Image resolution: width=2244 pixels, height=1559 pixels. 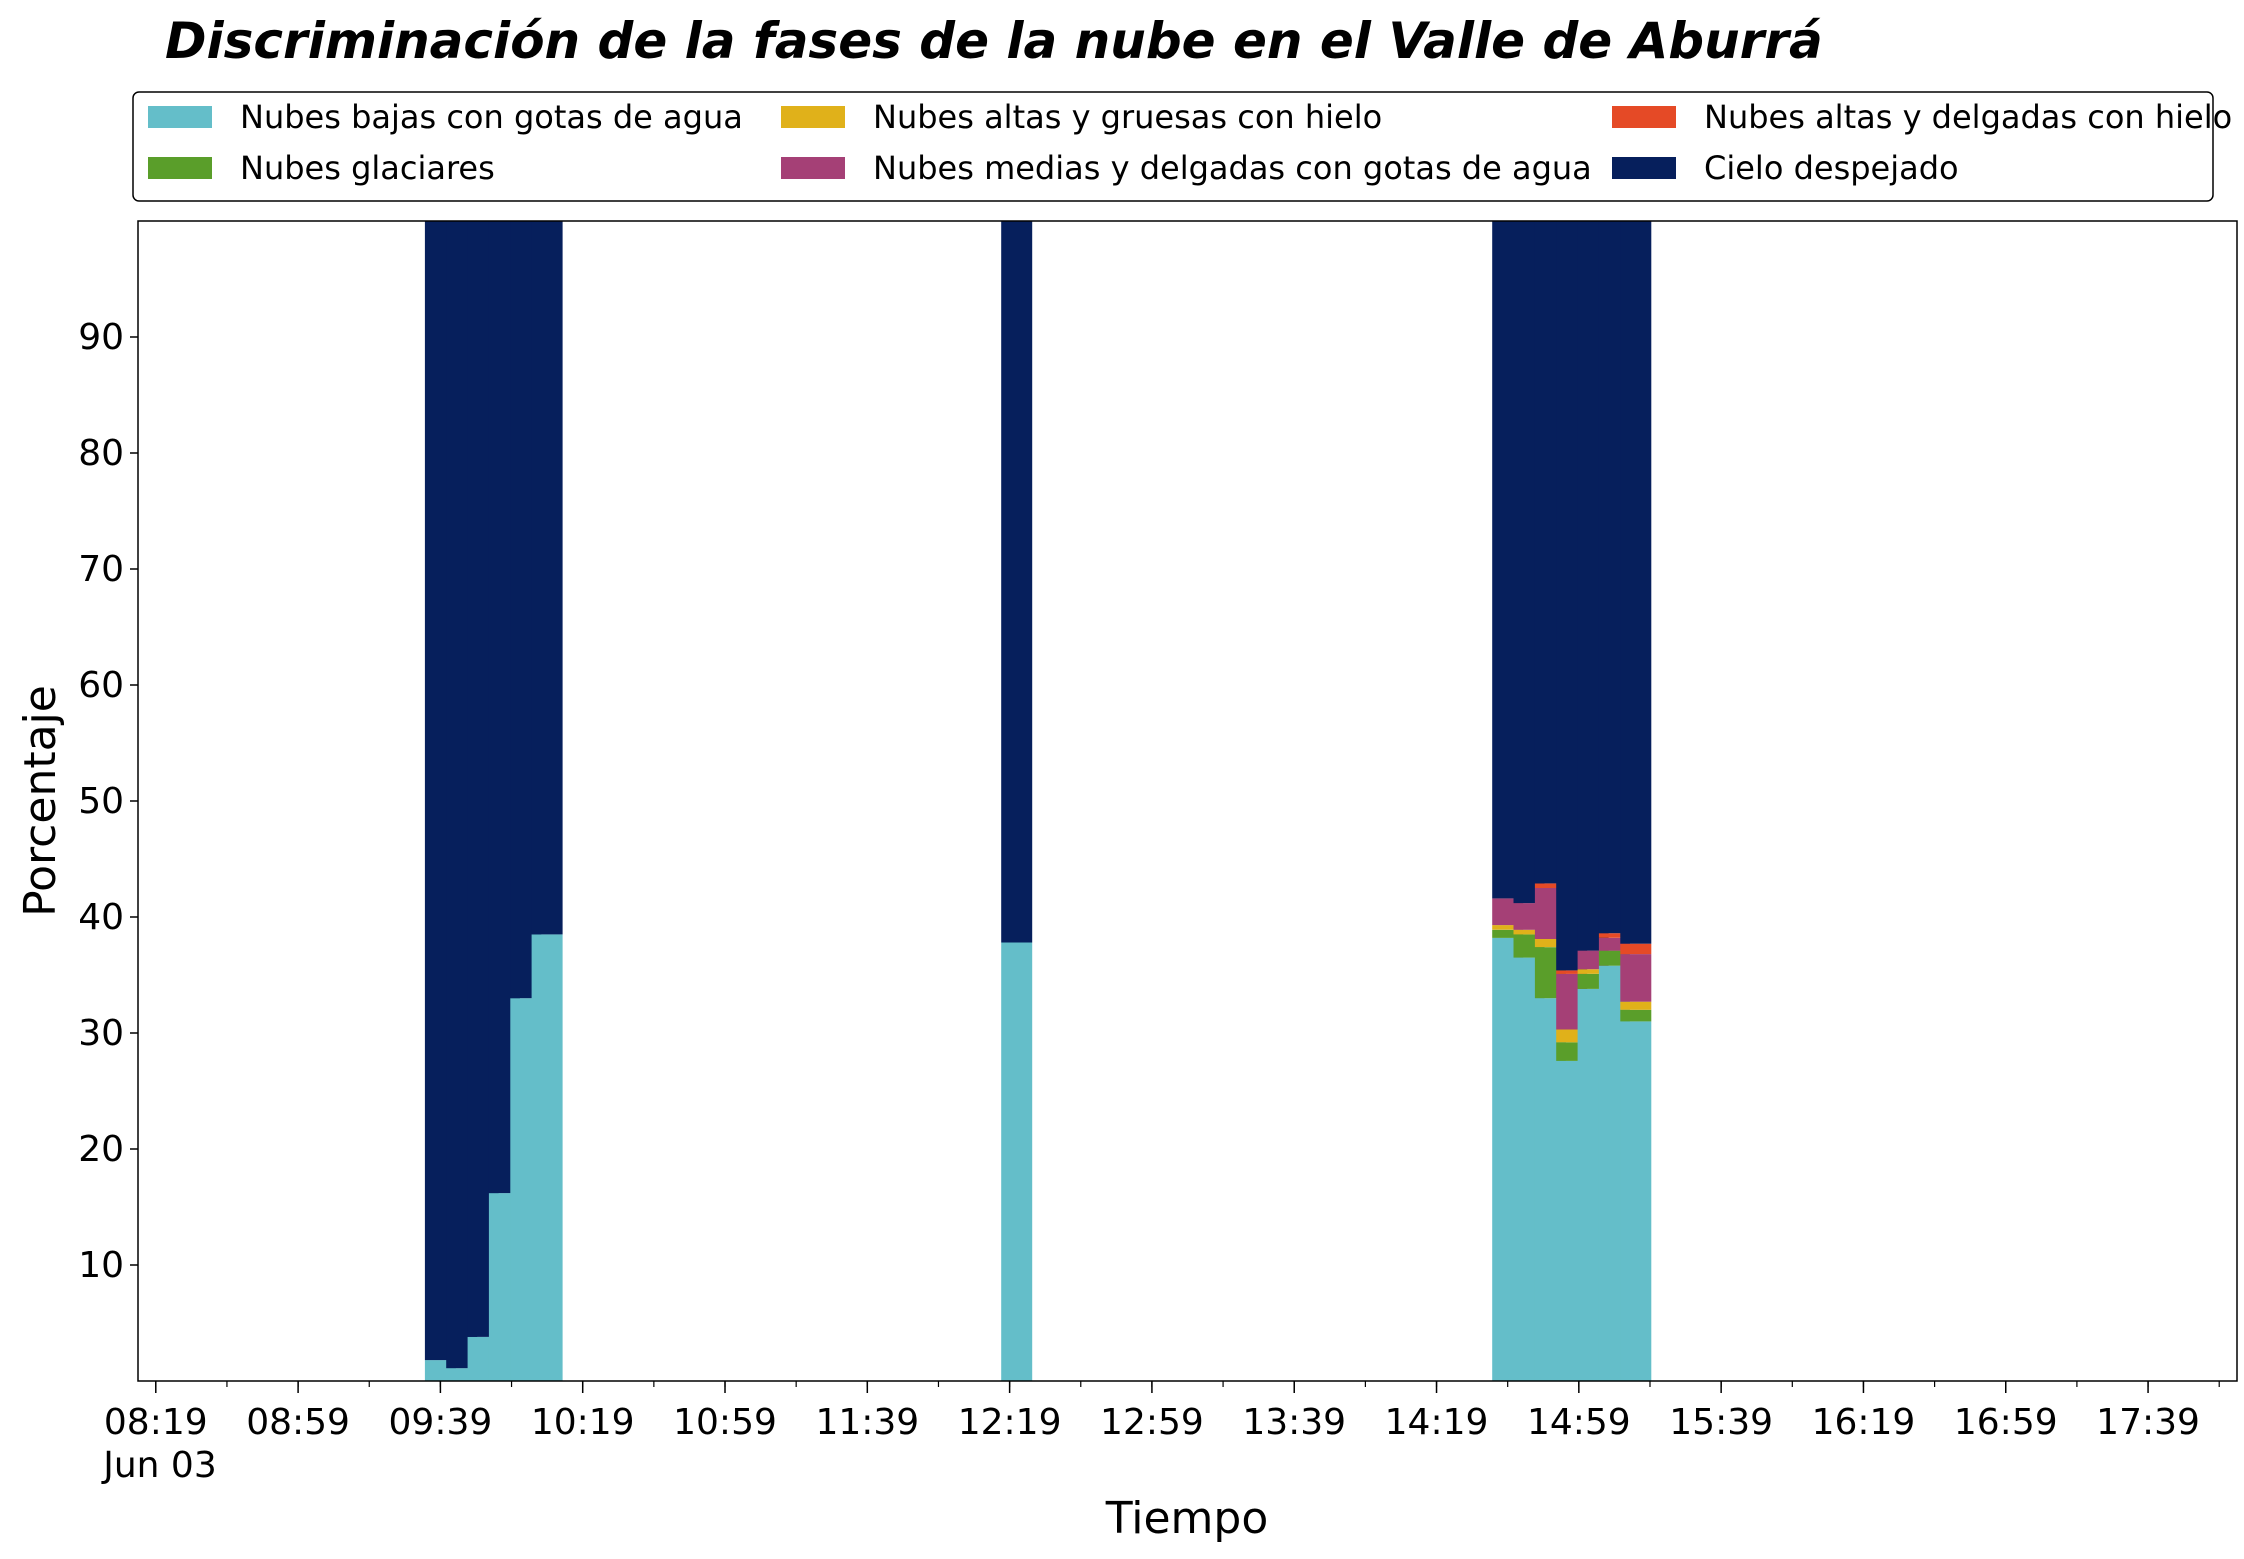 What do you see at coordinates (101, 917) in the screenshot?
I see `y-tick-label-40: 40` at bounding box center [101, 917].